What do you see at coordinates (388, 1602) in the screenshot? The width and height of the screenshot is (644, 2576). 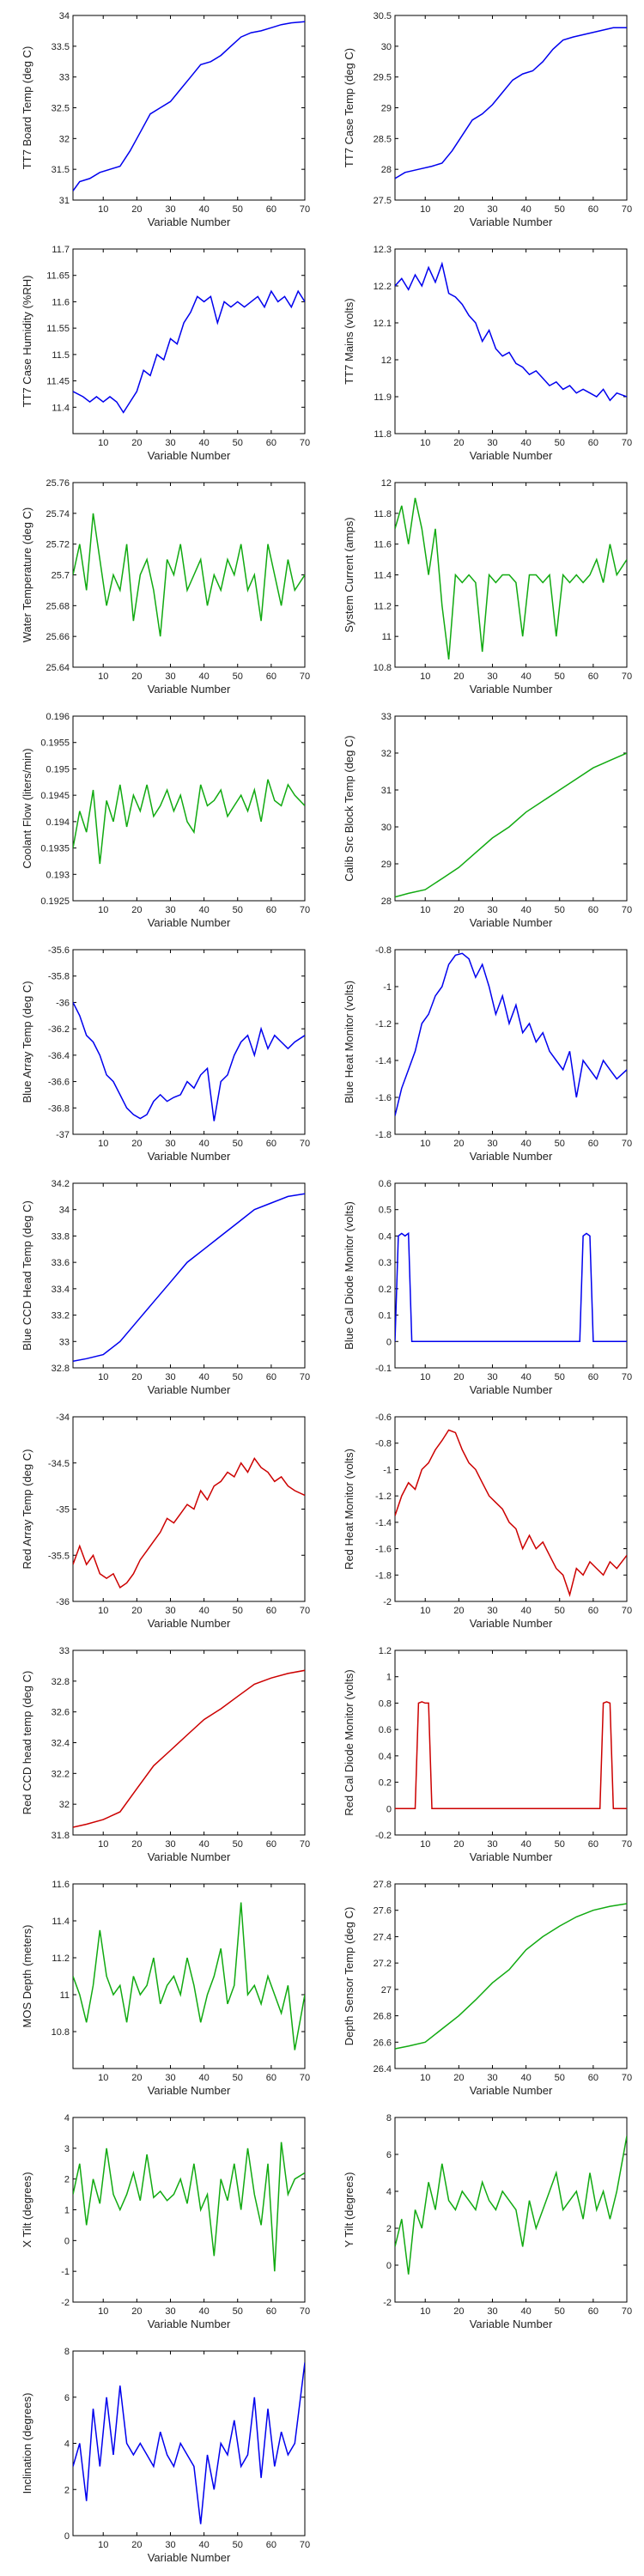 I see `y-tick-label: -2` at bounding box center [388, 1602].